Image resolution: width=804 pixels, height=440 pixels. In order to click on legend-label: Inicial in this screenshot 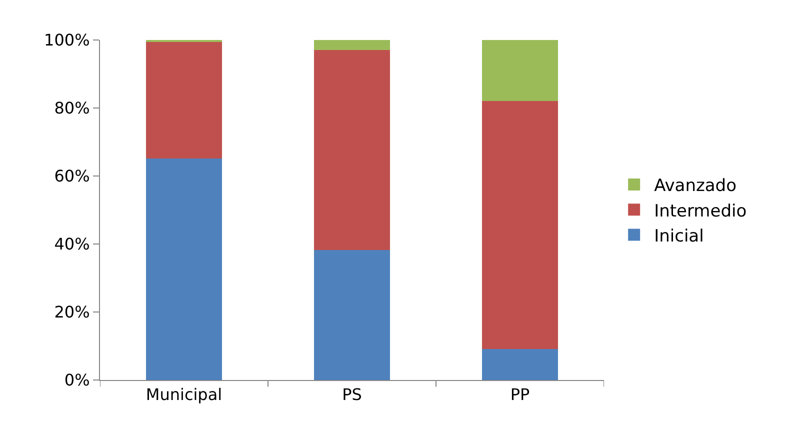, I will do `click(679, 236)`.